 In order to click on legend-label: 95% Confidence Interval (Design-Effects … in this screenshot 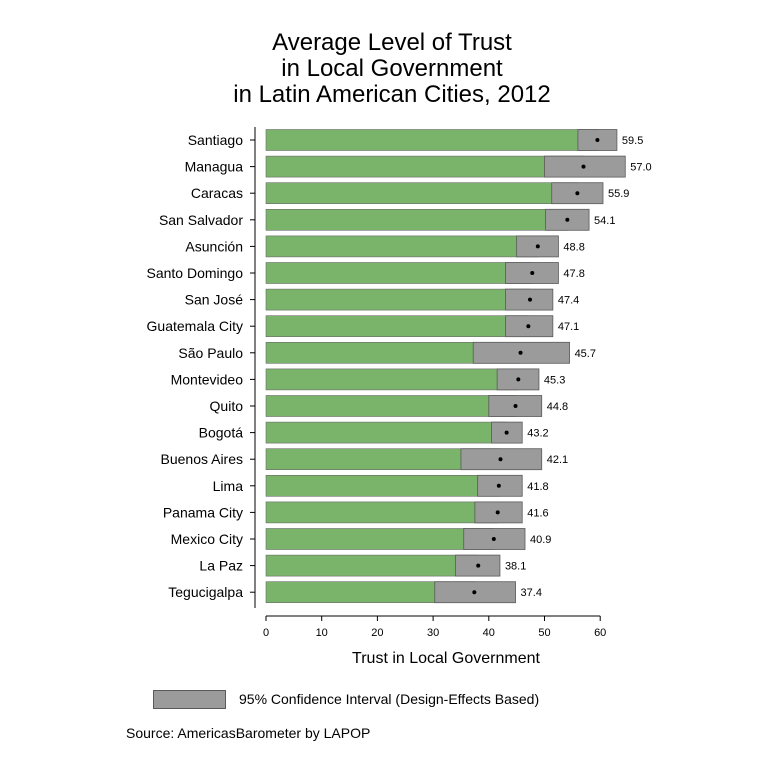, I will do `click(389, 699)`.